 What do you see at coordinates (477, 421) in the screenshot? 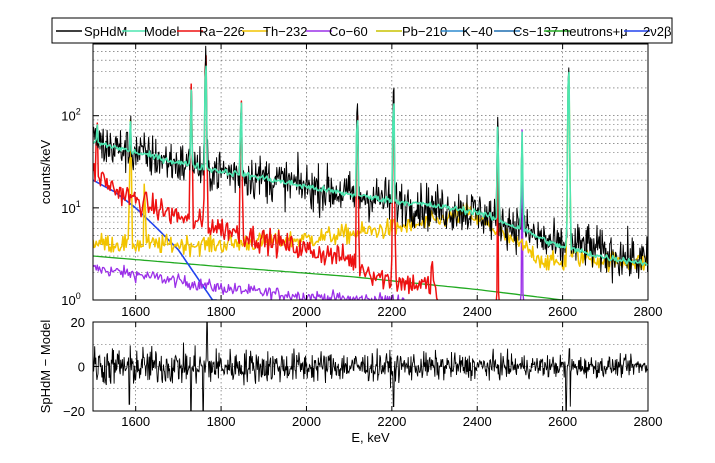
I see `bottom-x-tick-label: 2400` at bounding box center [477, 421].